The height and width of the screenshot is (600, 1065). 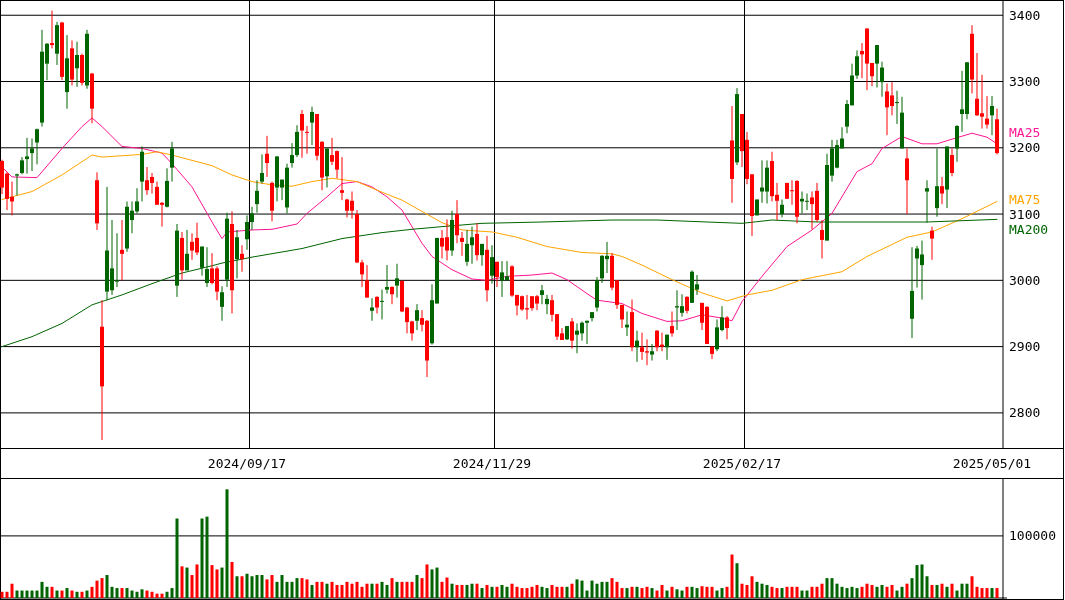 What do you see at coordinates (492, 463) in the screenshot?
I see `x-tick-label: 2024/11/29` at bounding box center [492, 463].